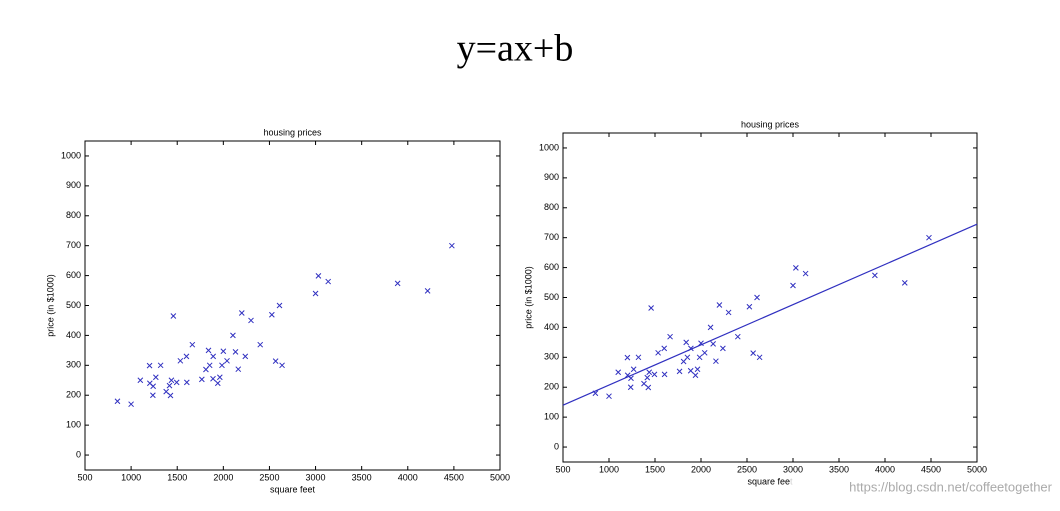 Image resolution: width=1060 pixels, height=511 pixels. Describe the element at coordinates (551, 177) in the screenshot. I see `y-tick-label: 900` at that location.